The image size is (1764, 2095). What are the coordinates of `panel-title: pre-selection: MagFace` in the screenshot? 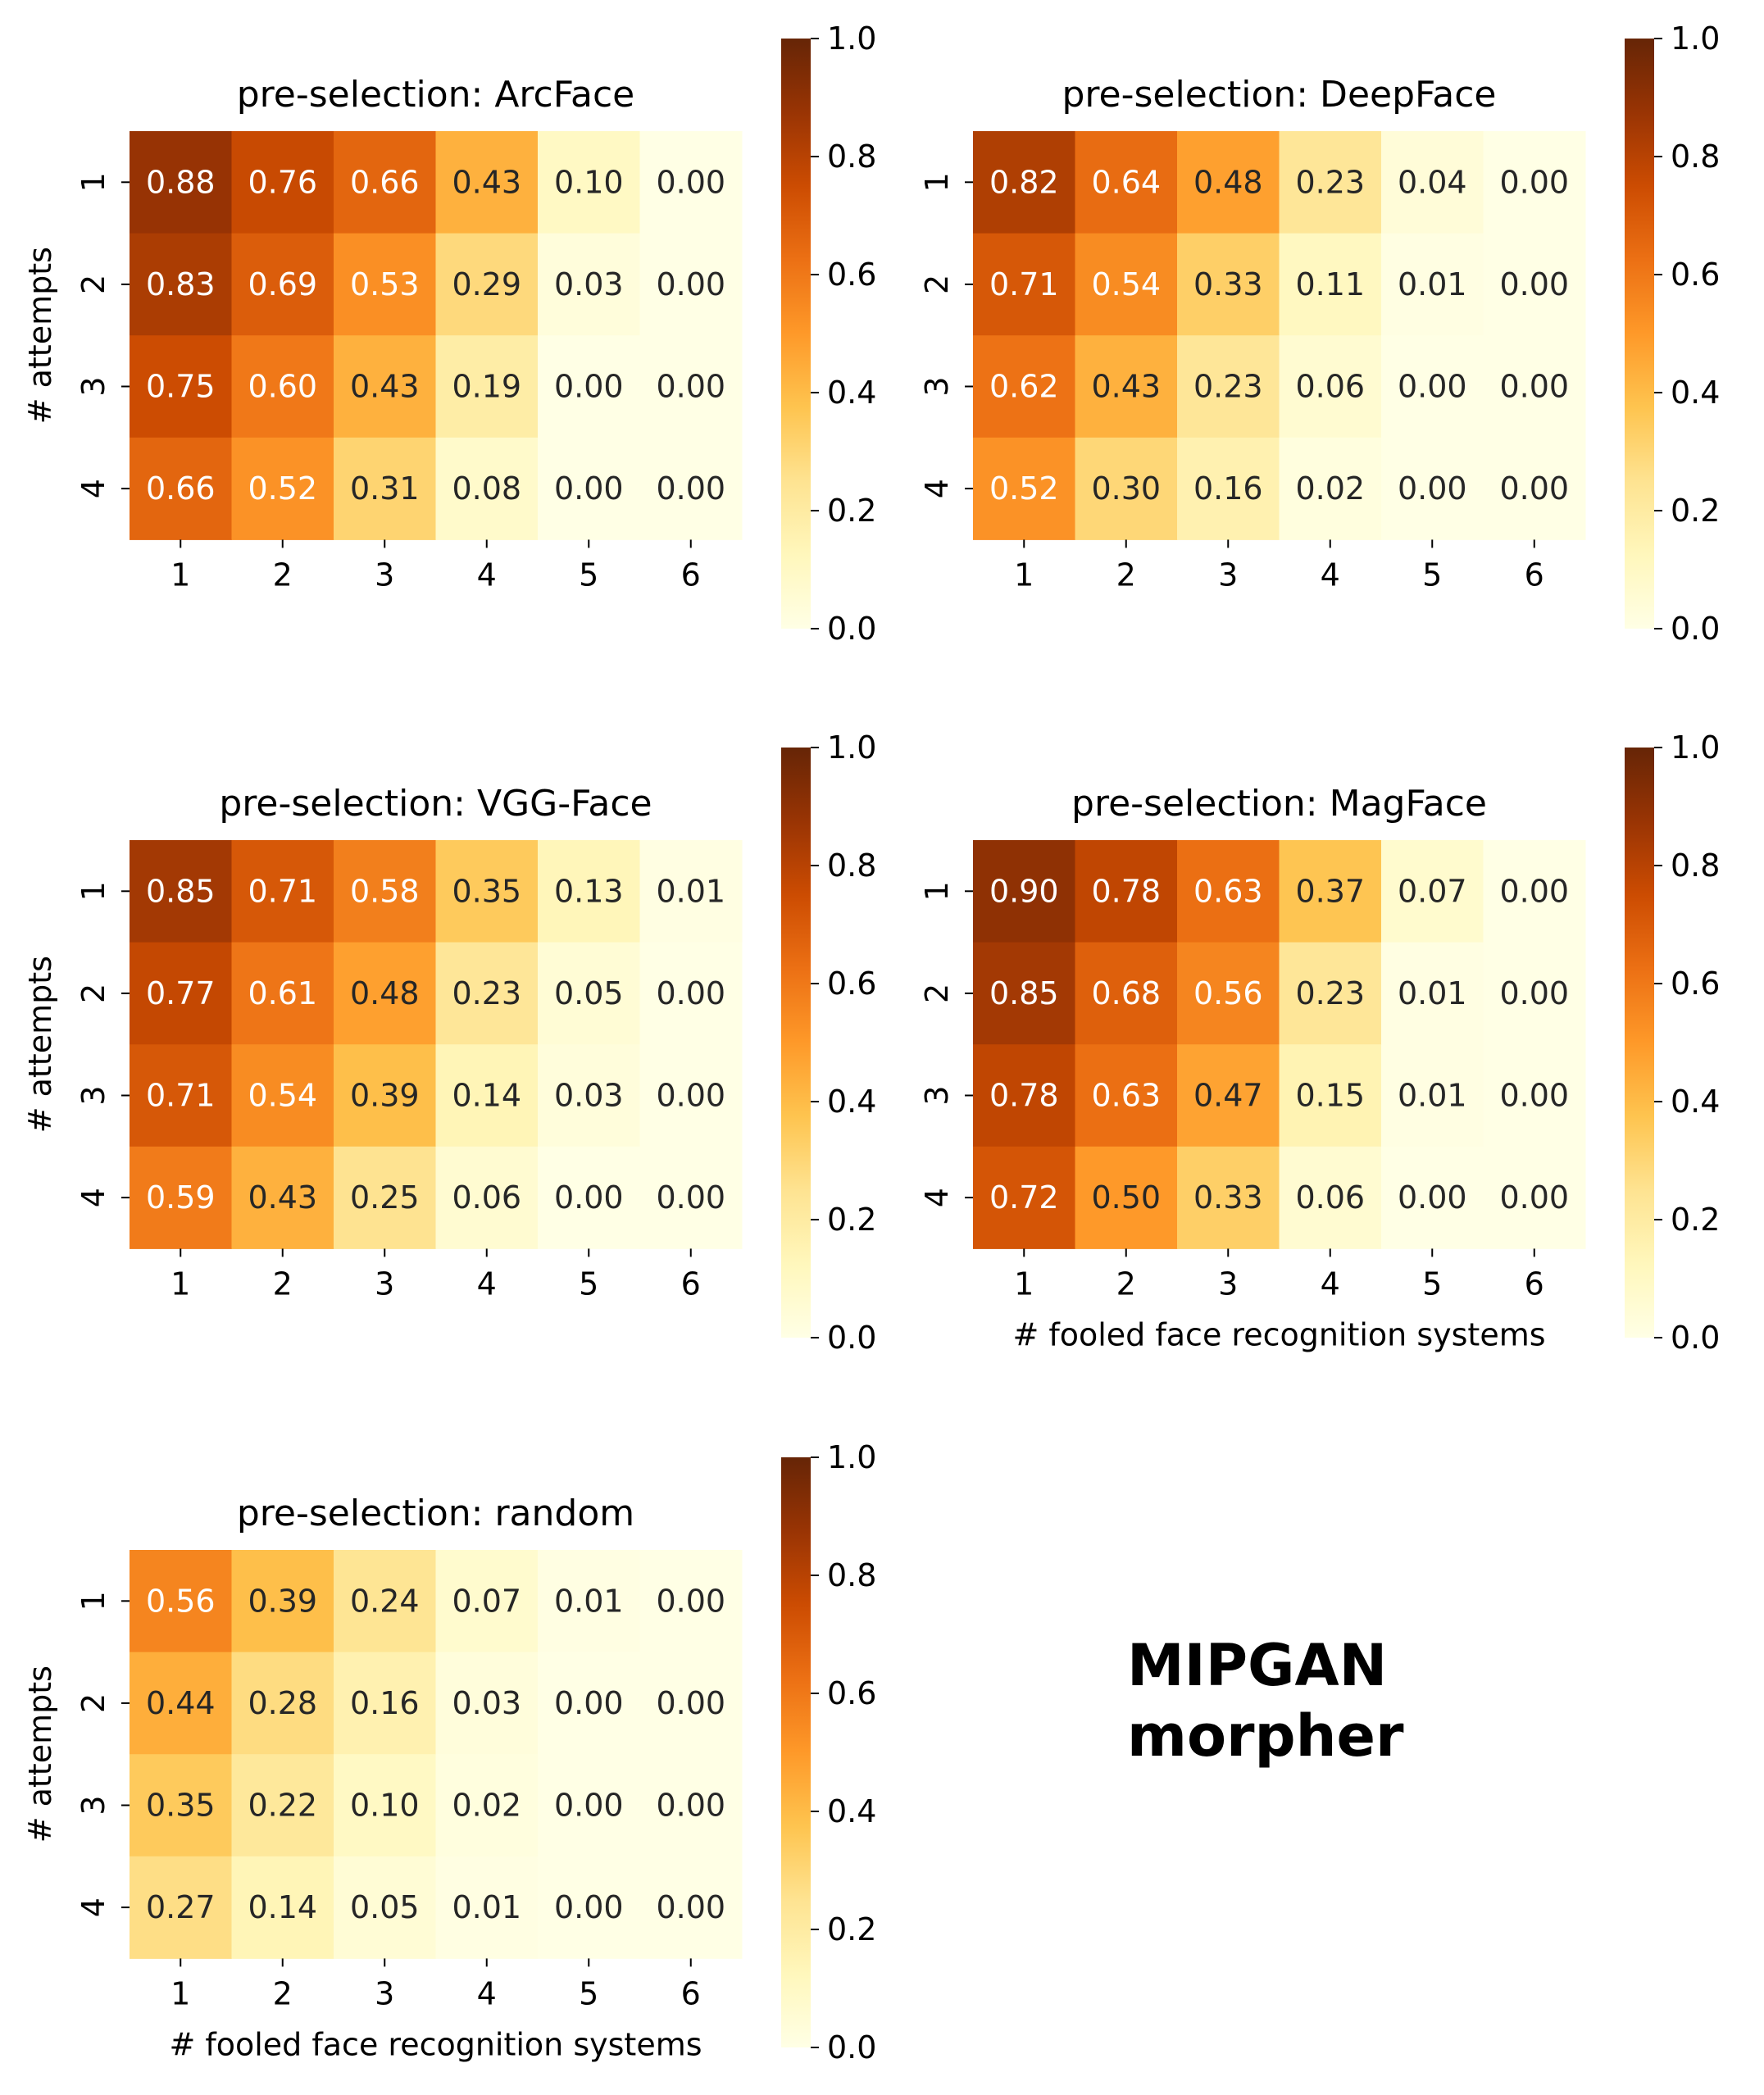 It's located at (1279, 804).